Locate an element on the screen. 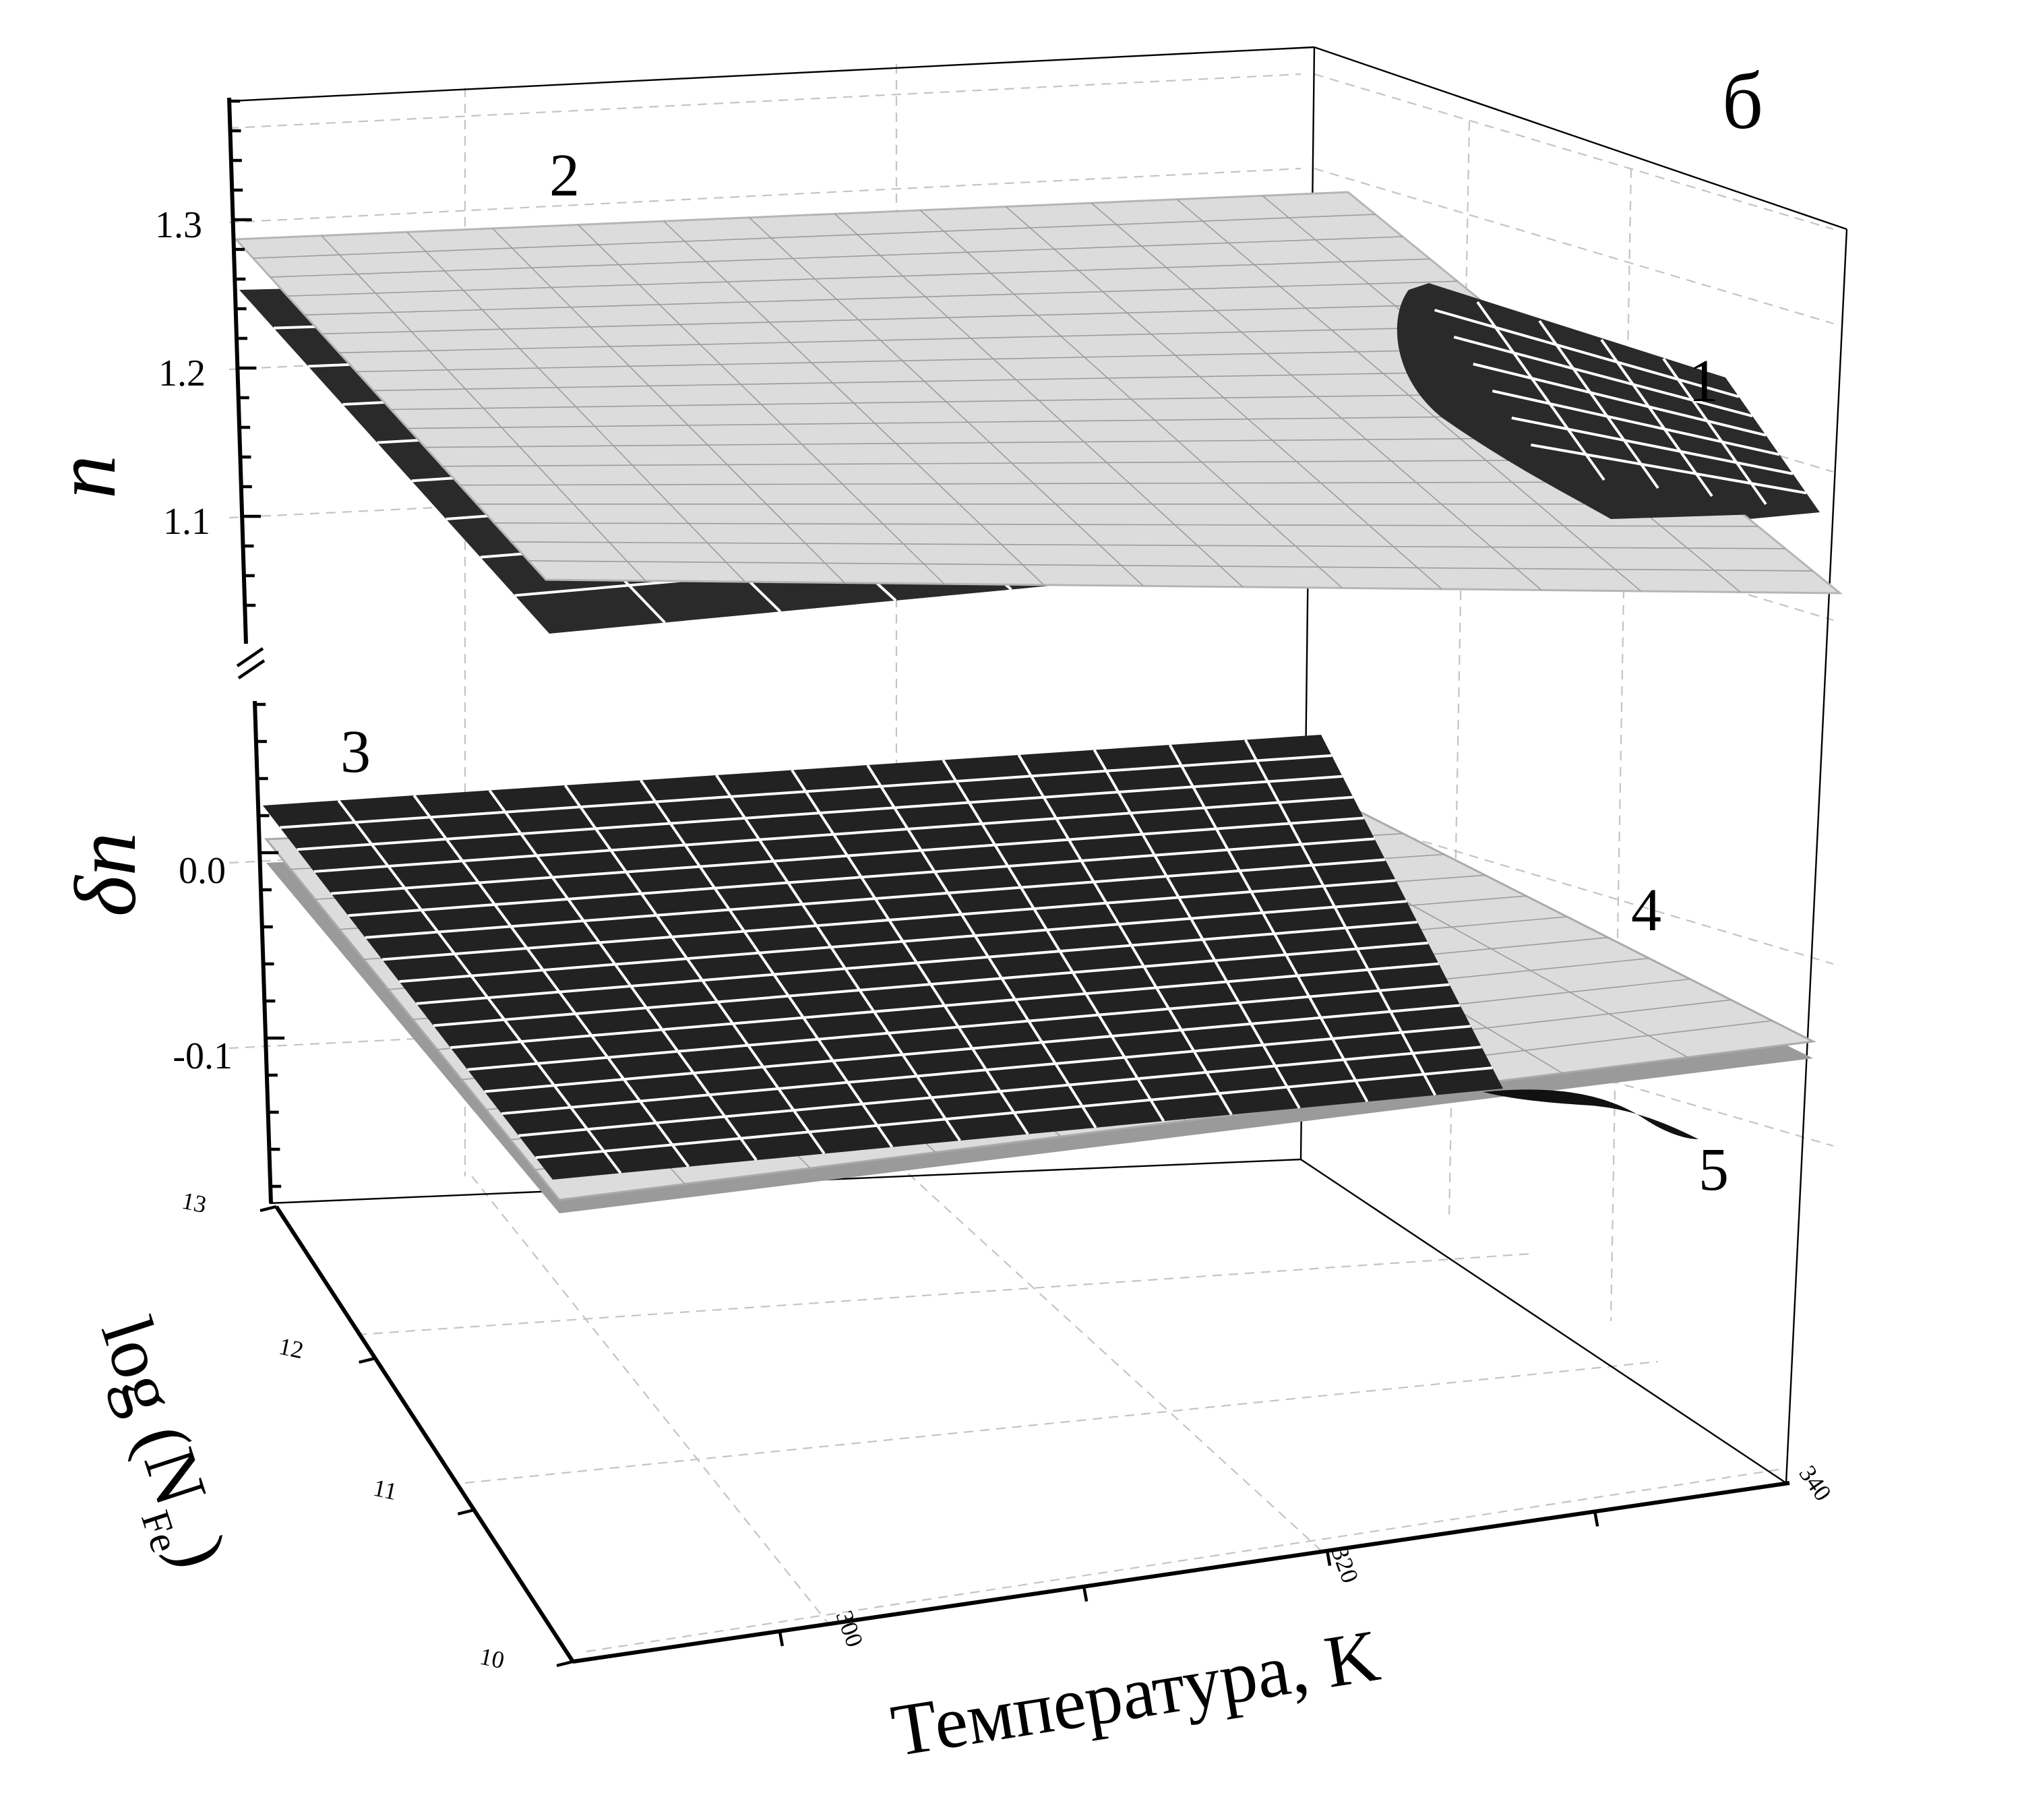 The image size is (2022, 1820). x-tick-label: 340 is located at coordinates (1816, 1483).